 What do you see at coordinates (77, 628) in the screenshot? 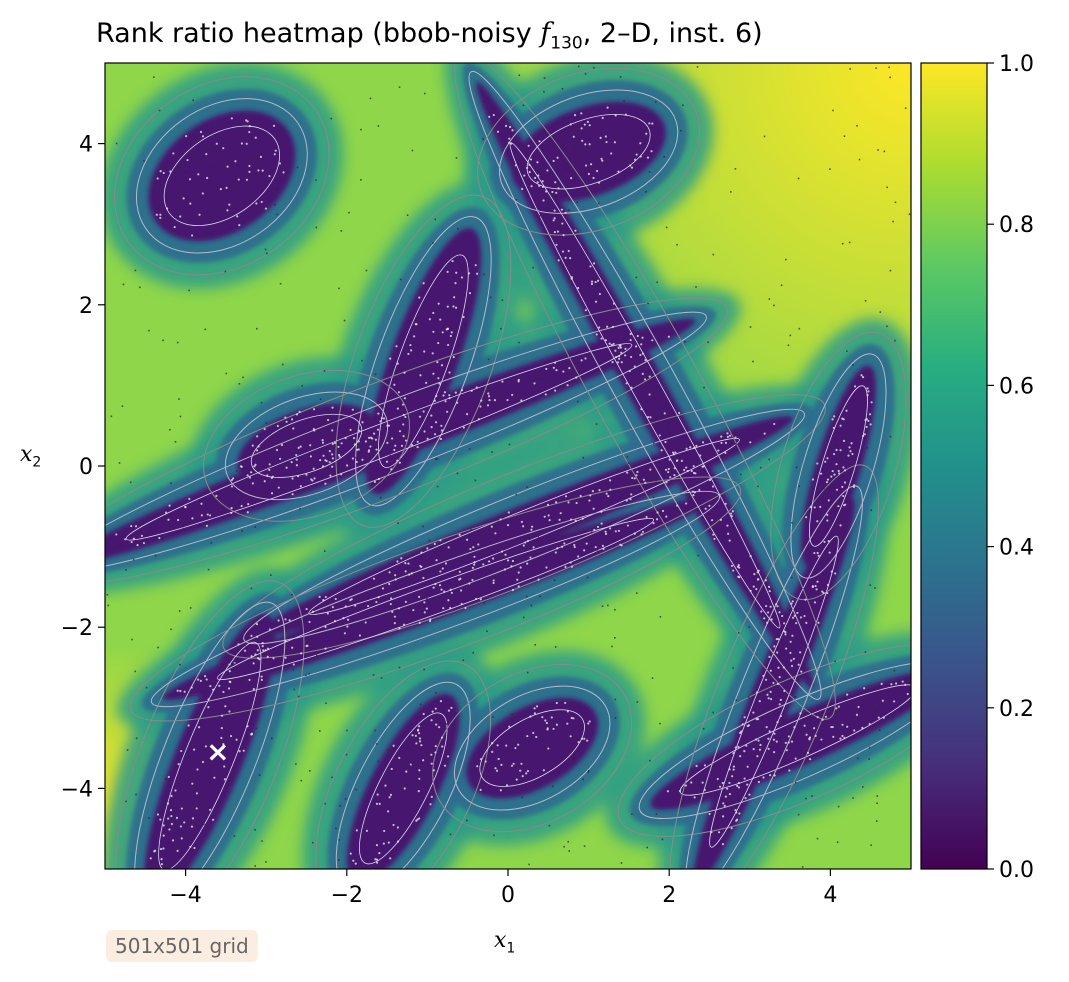
I see `y-tick-label: −2` at bounding box center [77, 628].